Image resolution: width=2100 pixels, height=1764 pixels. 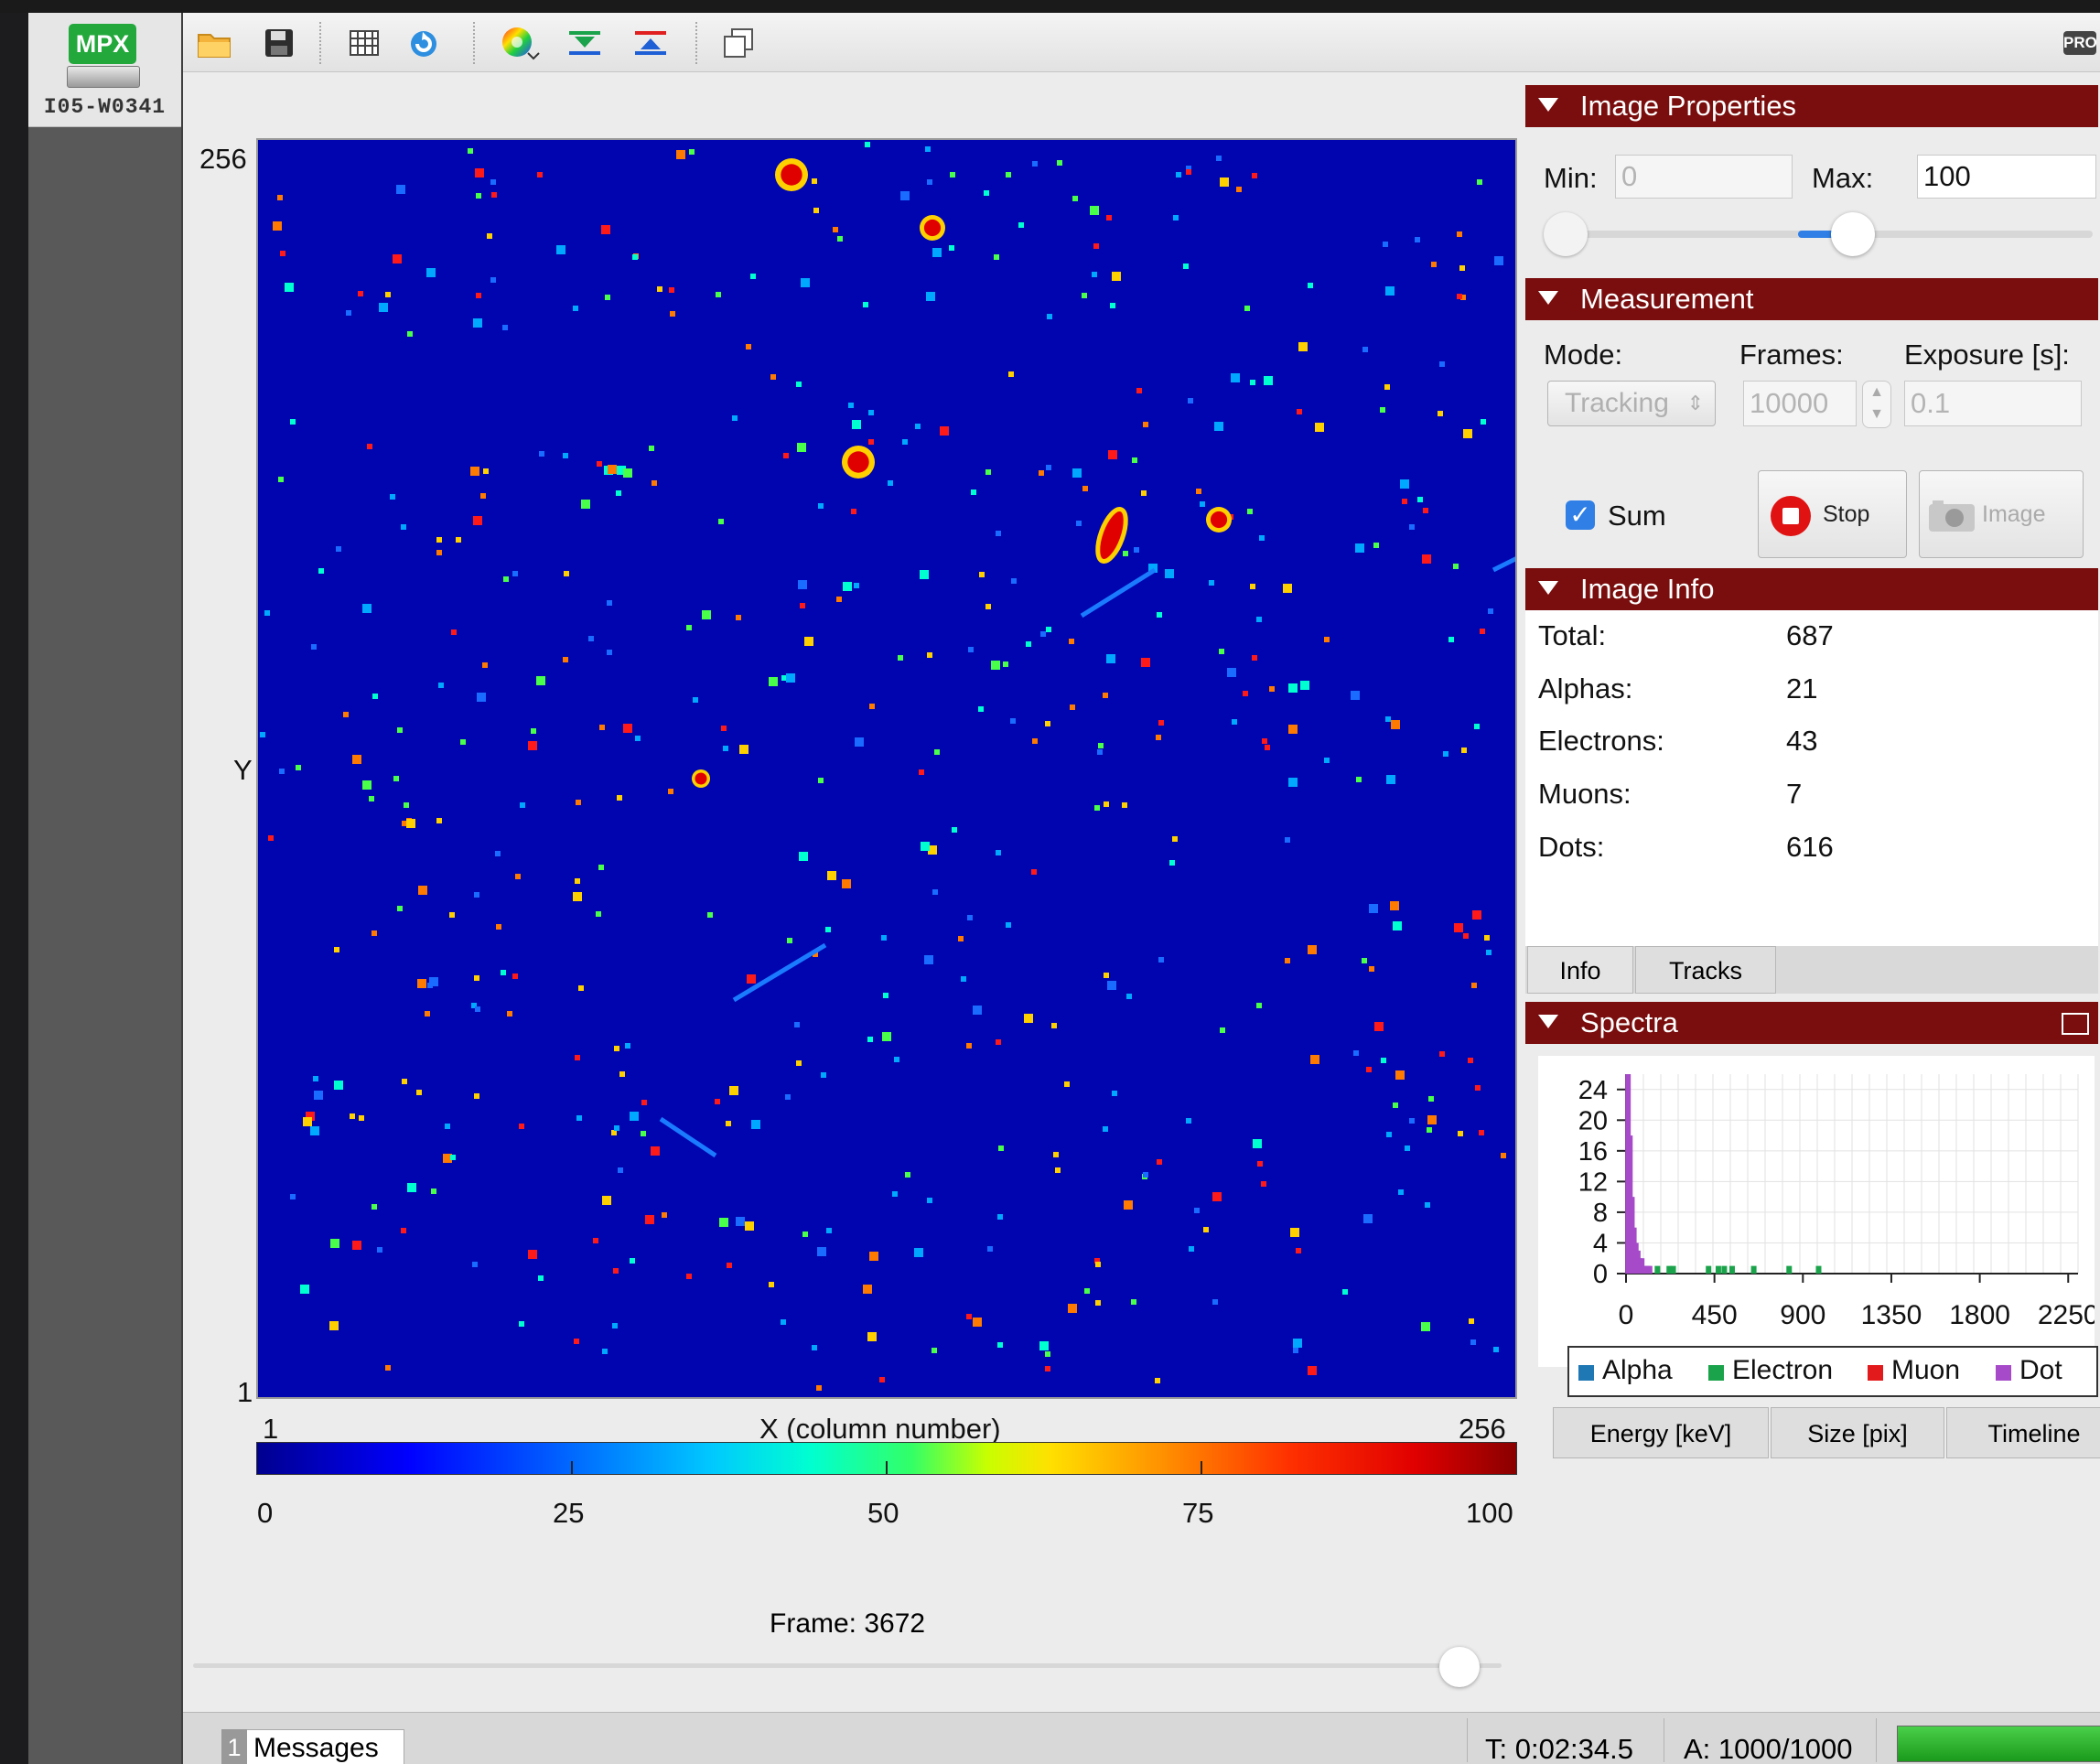 What do you see at coordinates (847, 1665) in the screenshot?
I see `frame-slider` at bounding box center [847, 1665].